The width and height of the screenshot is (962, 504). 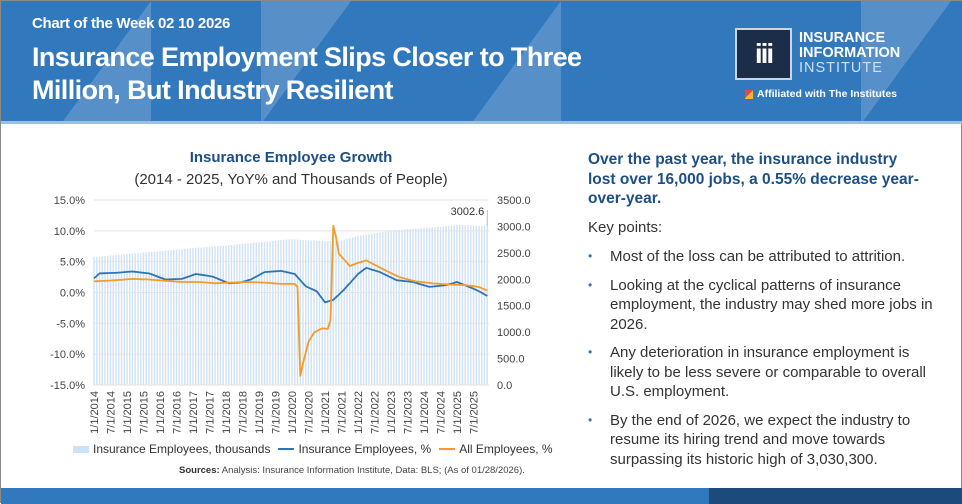 What do you see at coordinates (290, 285) in the screenshot?
I see `insurance-employees-pct-line` at bounding box center [290, 285].